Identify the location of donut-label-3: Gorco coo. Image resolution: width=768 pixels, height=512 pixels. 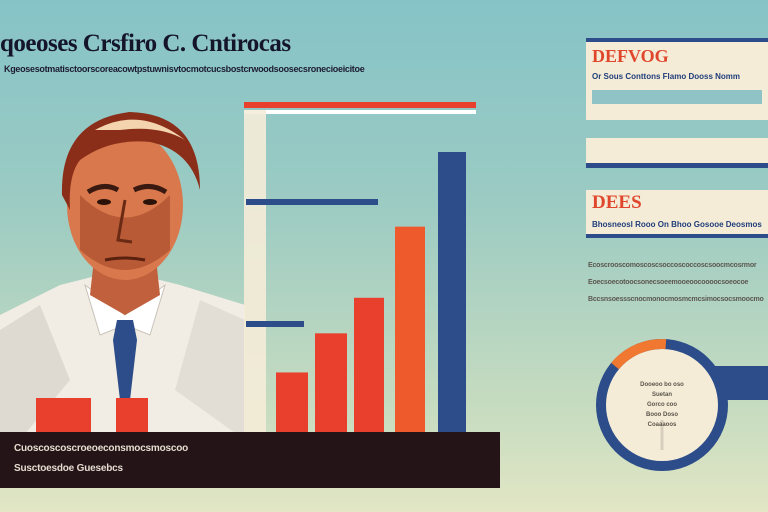
(661, 405).